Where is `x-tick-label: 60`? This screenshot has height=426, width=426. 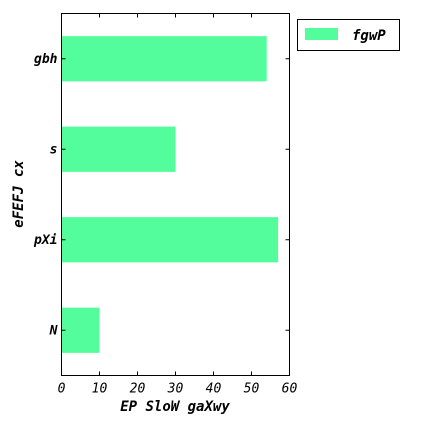
x-tick-label: 60 is located at coordinates (290, 389).